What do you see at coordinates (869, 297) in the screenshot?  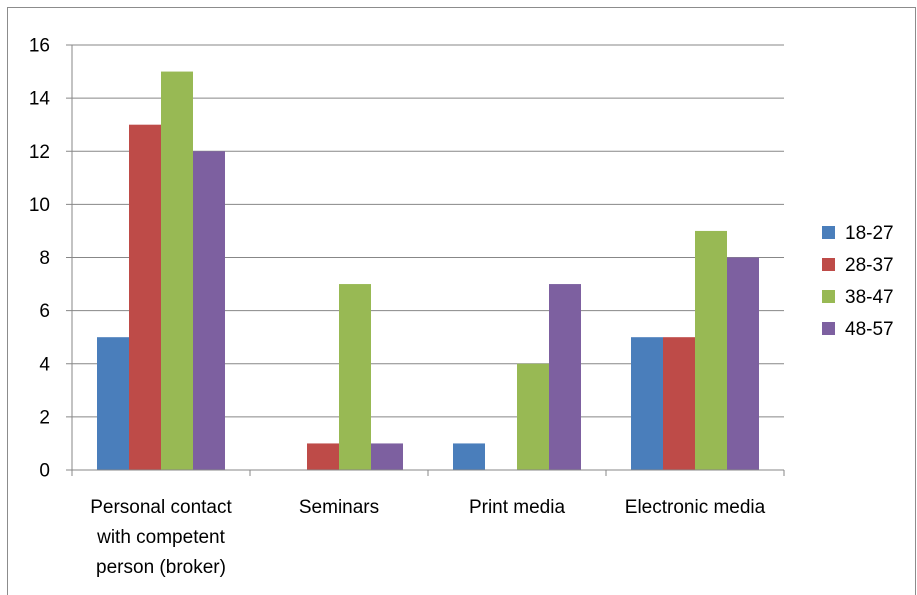 I see `legend-label: 38-47` at bounding box center [869, 297].